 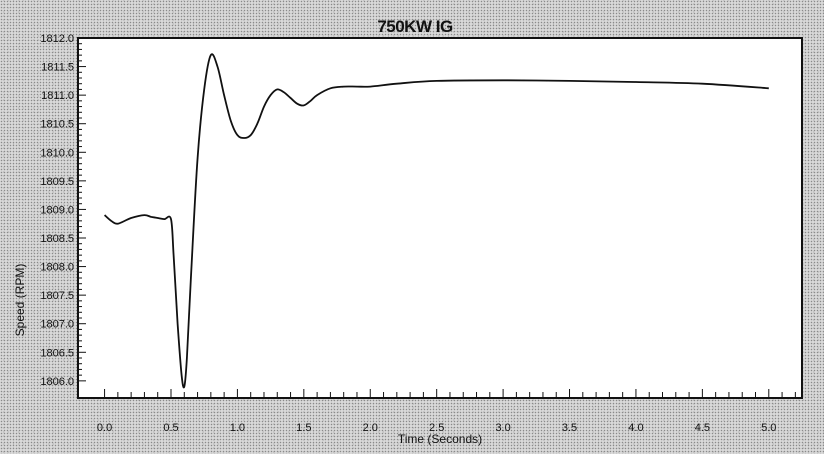 I want to click on y-axis-label: Speed (RPM), so click(x=20, y=300).